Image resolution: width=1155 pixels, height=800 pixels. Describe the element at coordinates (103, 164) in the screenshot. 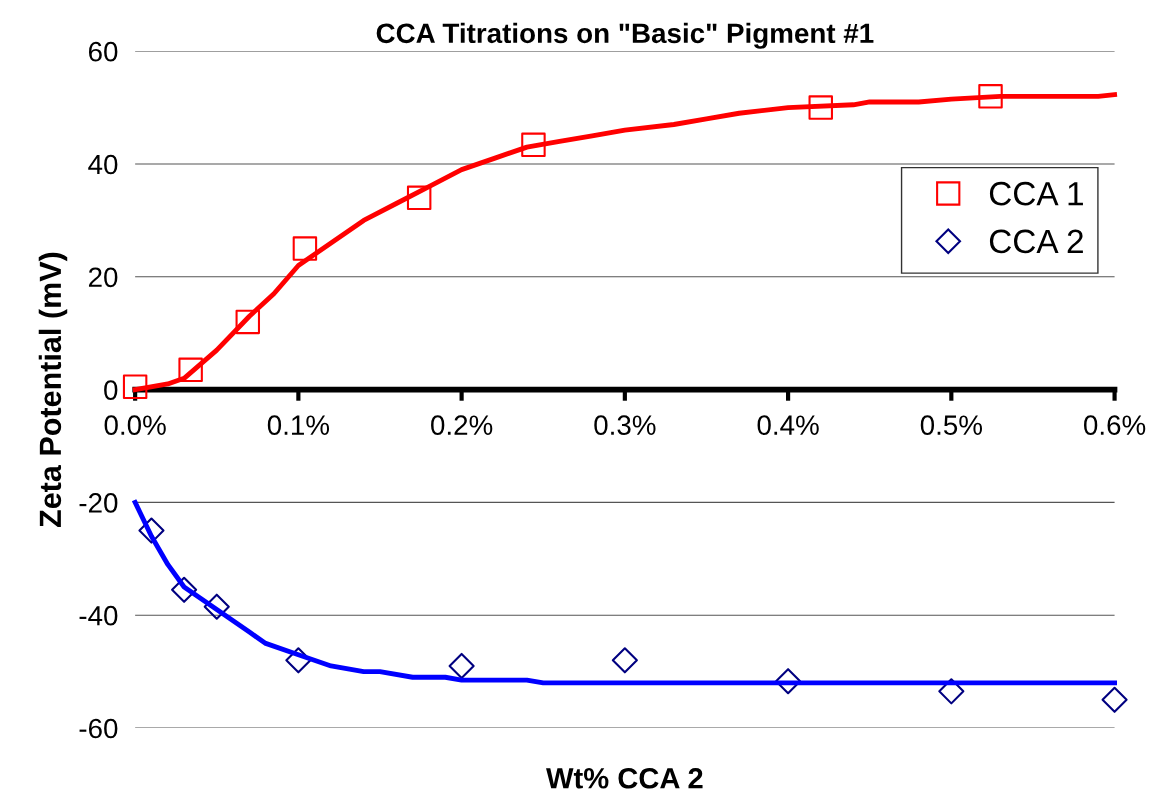

I see `y-tick-label: 40` at that location.